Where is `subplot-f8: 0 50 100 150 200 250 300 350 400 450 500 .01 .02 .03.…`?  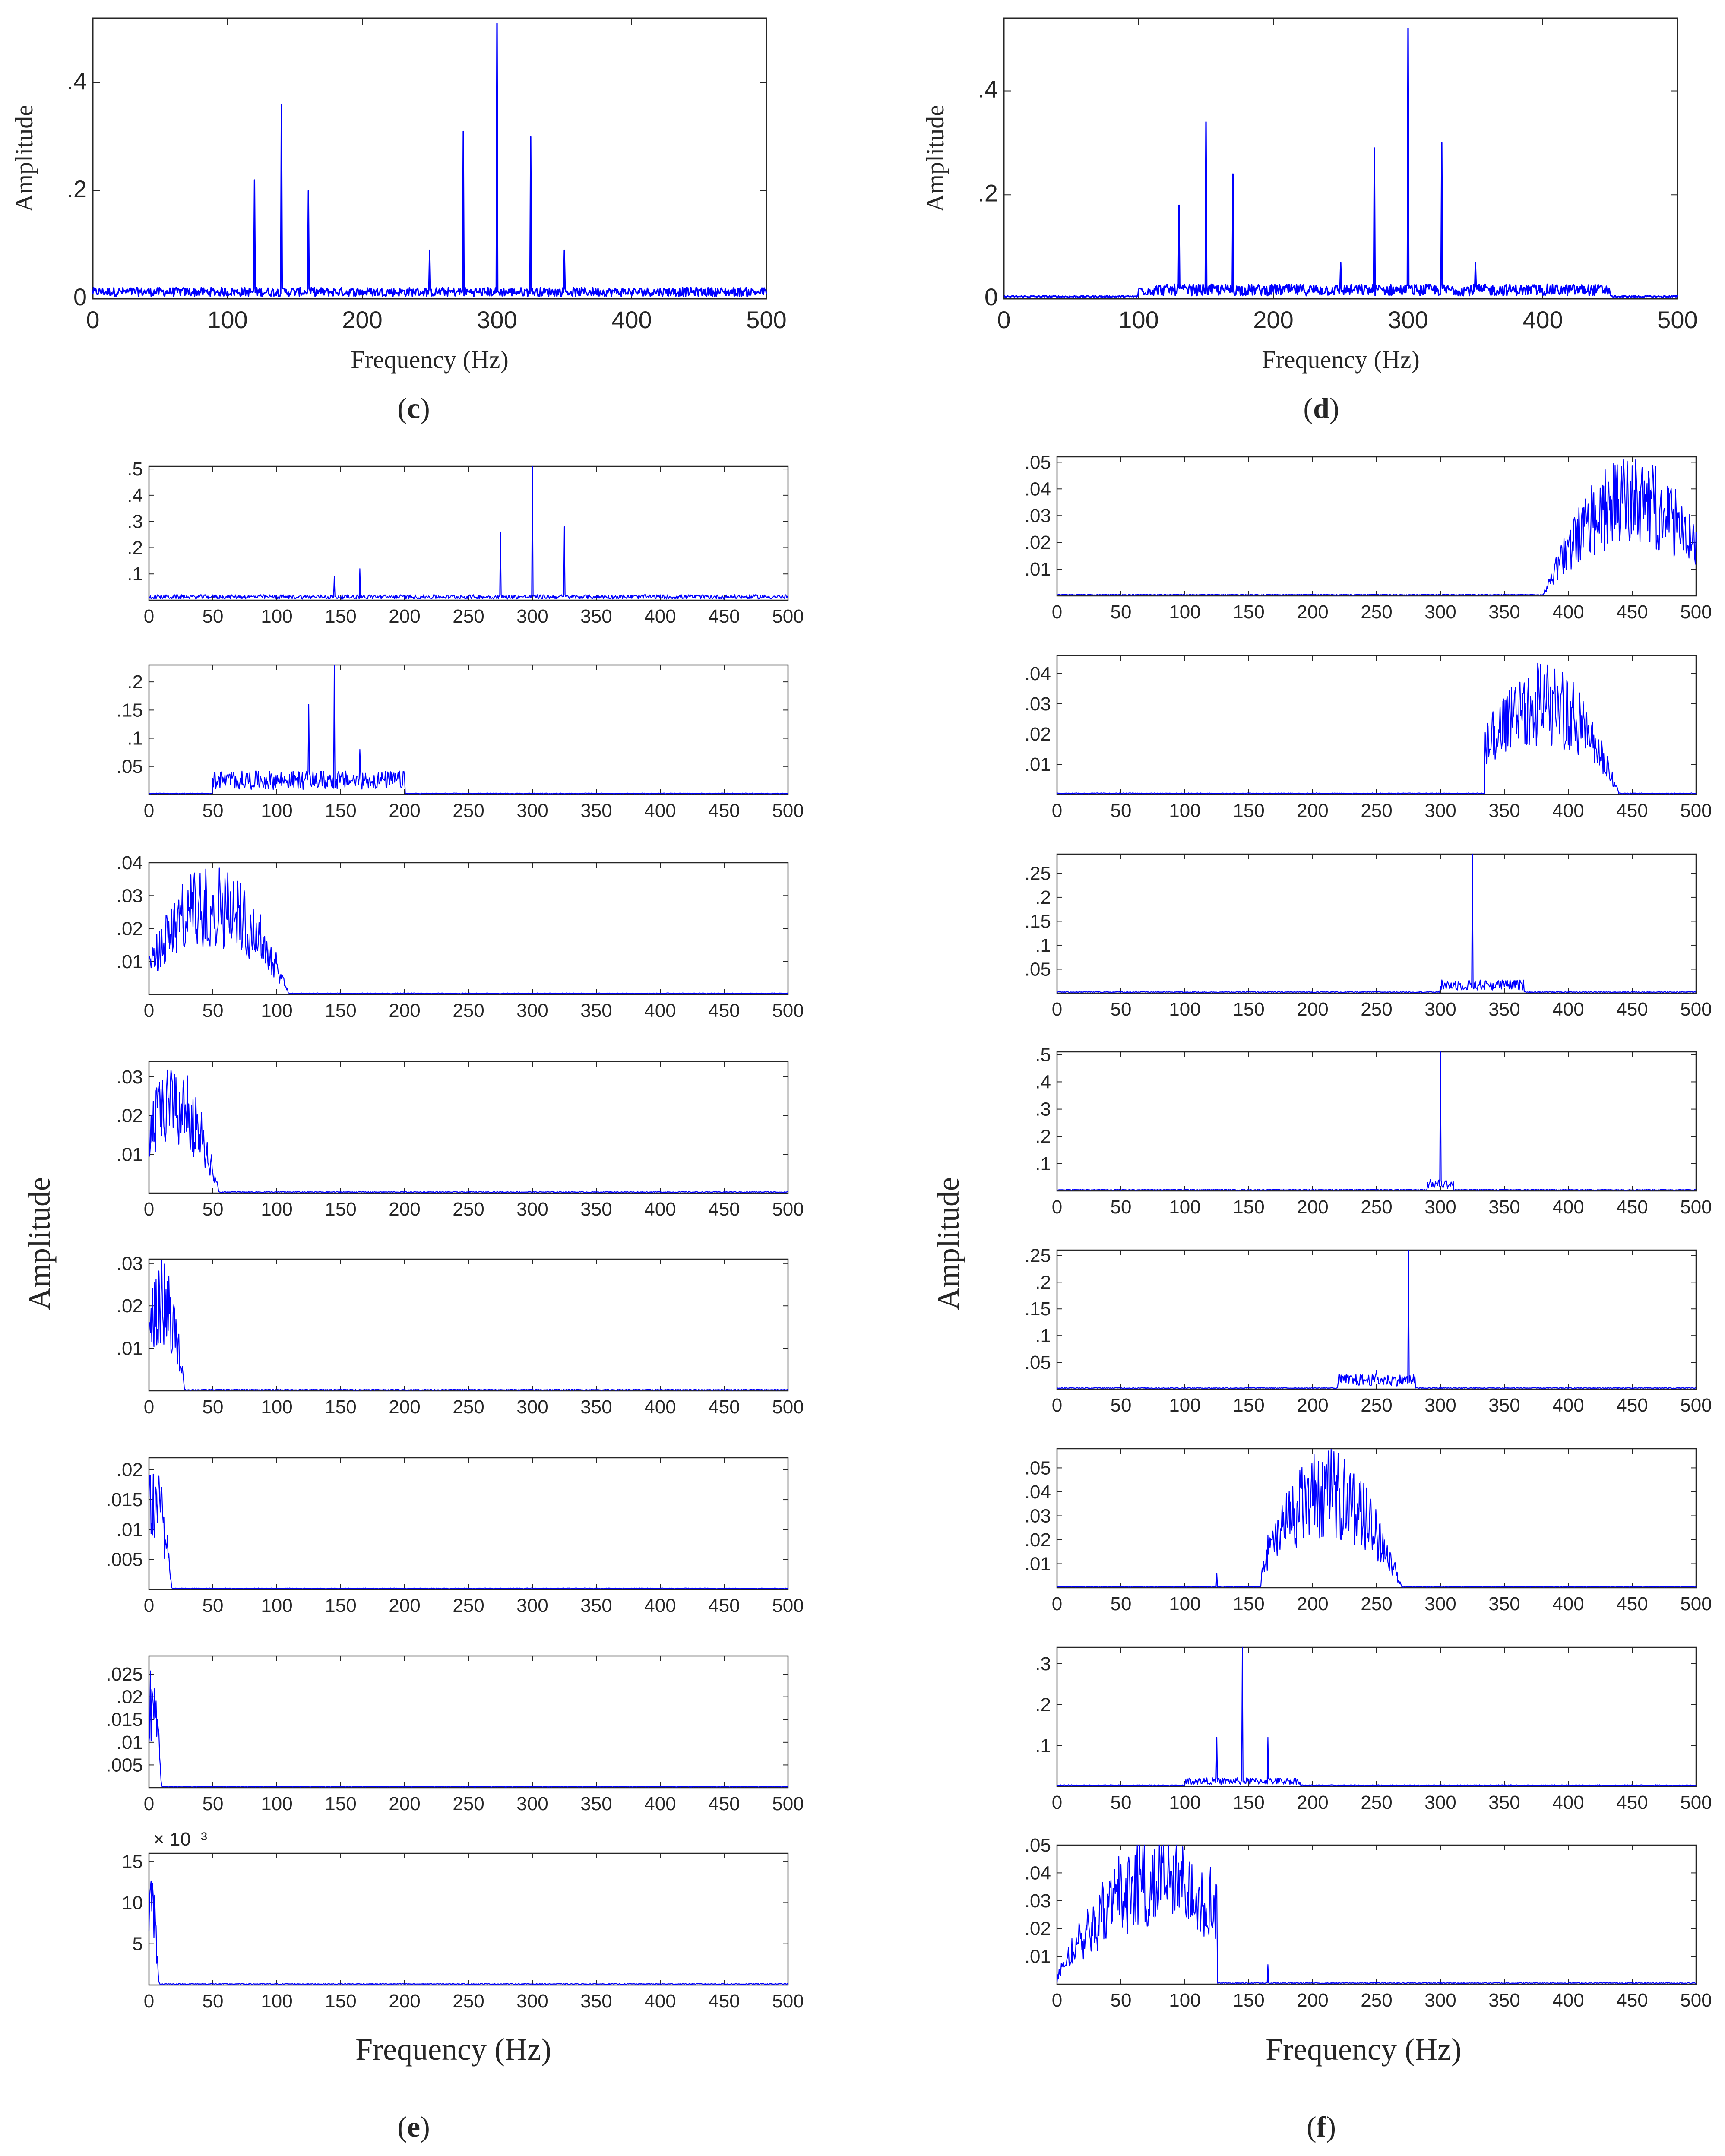
subplot-f8: 0 50 100 150 200 250 300 350 400 450 500 .01 .02 .03.… is located at coordinates (1368, 1923).